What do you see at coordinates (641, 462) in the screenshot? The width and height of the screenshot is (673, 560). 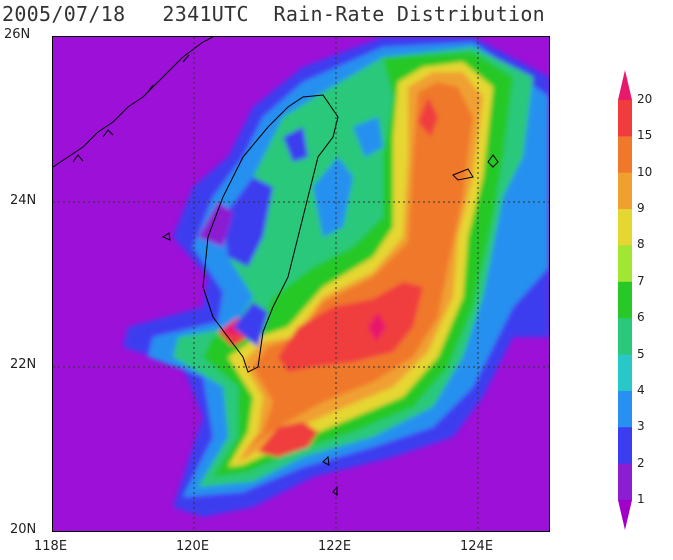 I see `colorbar-level-label: 2` at bounding box center [641, 462].